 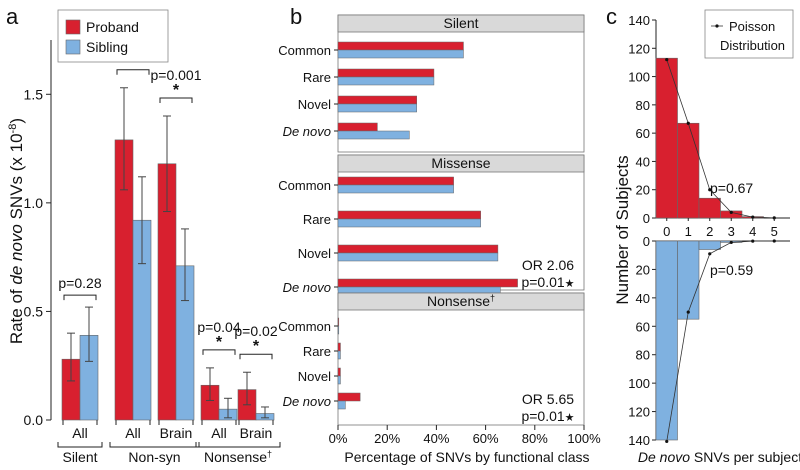 What do you see at coordinates (570, 284) in the screenshot?
I see `b-significance-star: ★` at bounding box center [570, 284].